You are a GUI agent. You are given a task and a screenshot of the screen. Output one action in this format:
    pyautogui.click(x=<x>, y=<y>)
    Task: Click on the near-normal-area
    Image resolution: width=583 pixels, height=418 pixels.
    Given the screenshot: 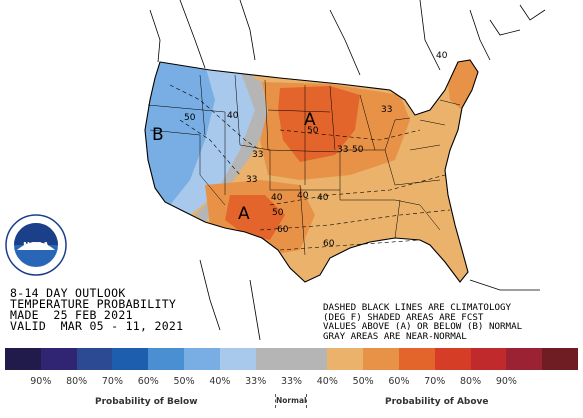 What is the action you would take?
    pyautogui.click(x=231, y=146)
    